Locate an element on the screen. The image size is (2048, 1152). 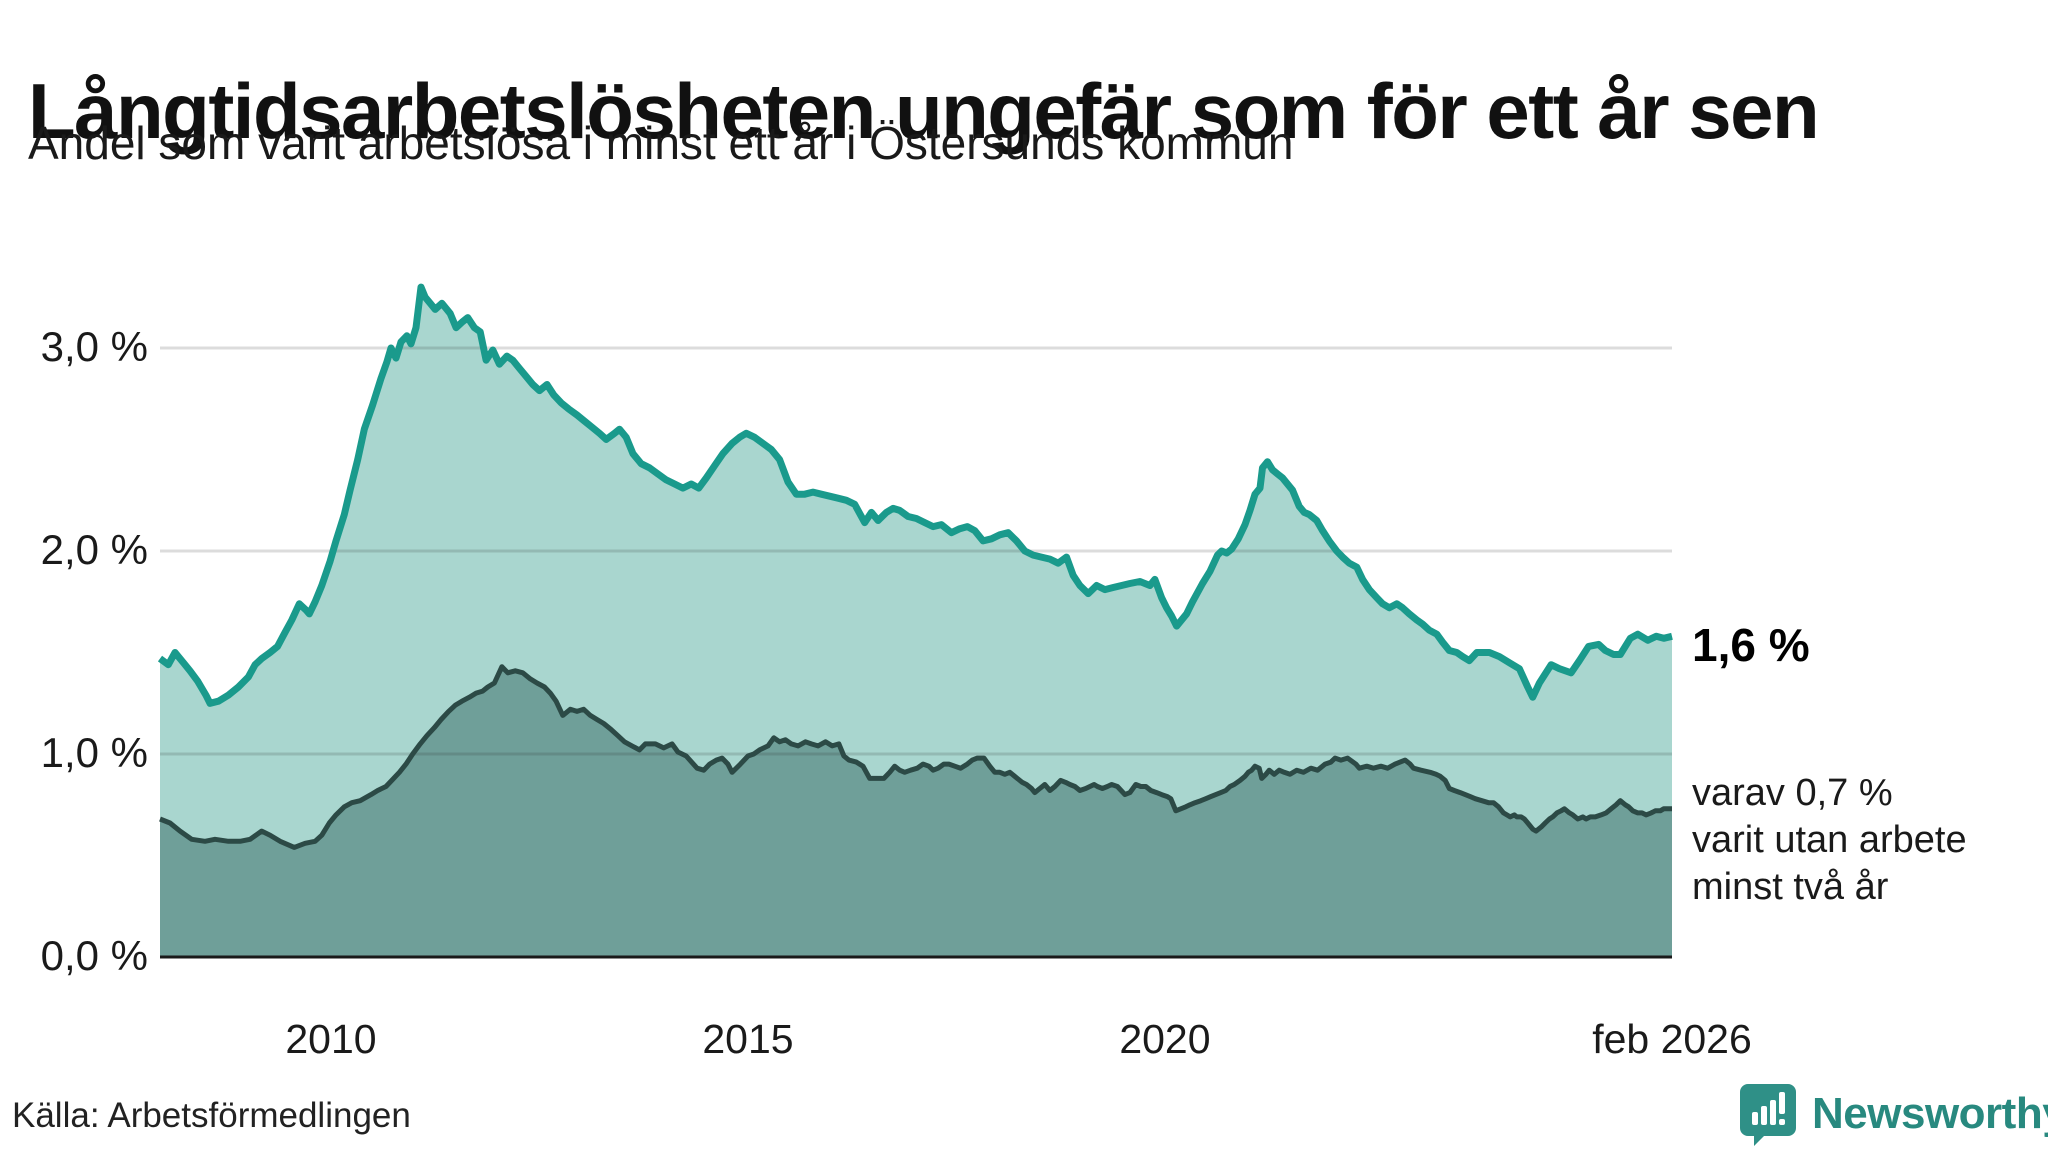
y-tick-label: 2,0 % is located at coordinates (94, 550).